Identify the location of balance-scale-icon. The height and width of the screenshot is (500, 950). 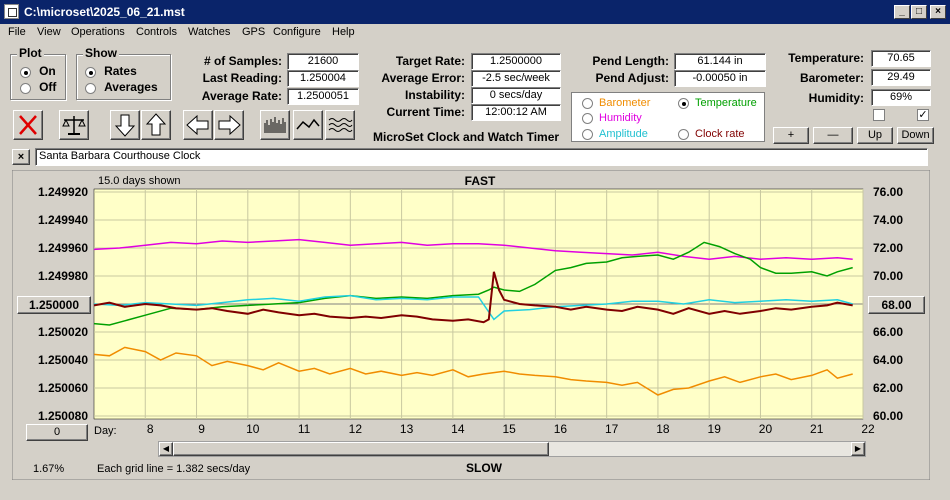
(74, 125).